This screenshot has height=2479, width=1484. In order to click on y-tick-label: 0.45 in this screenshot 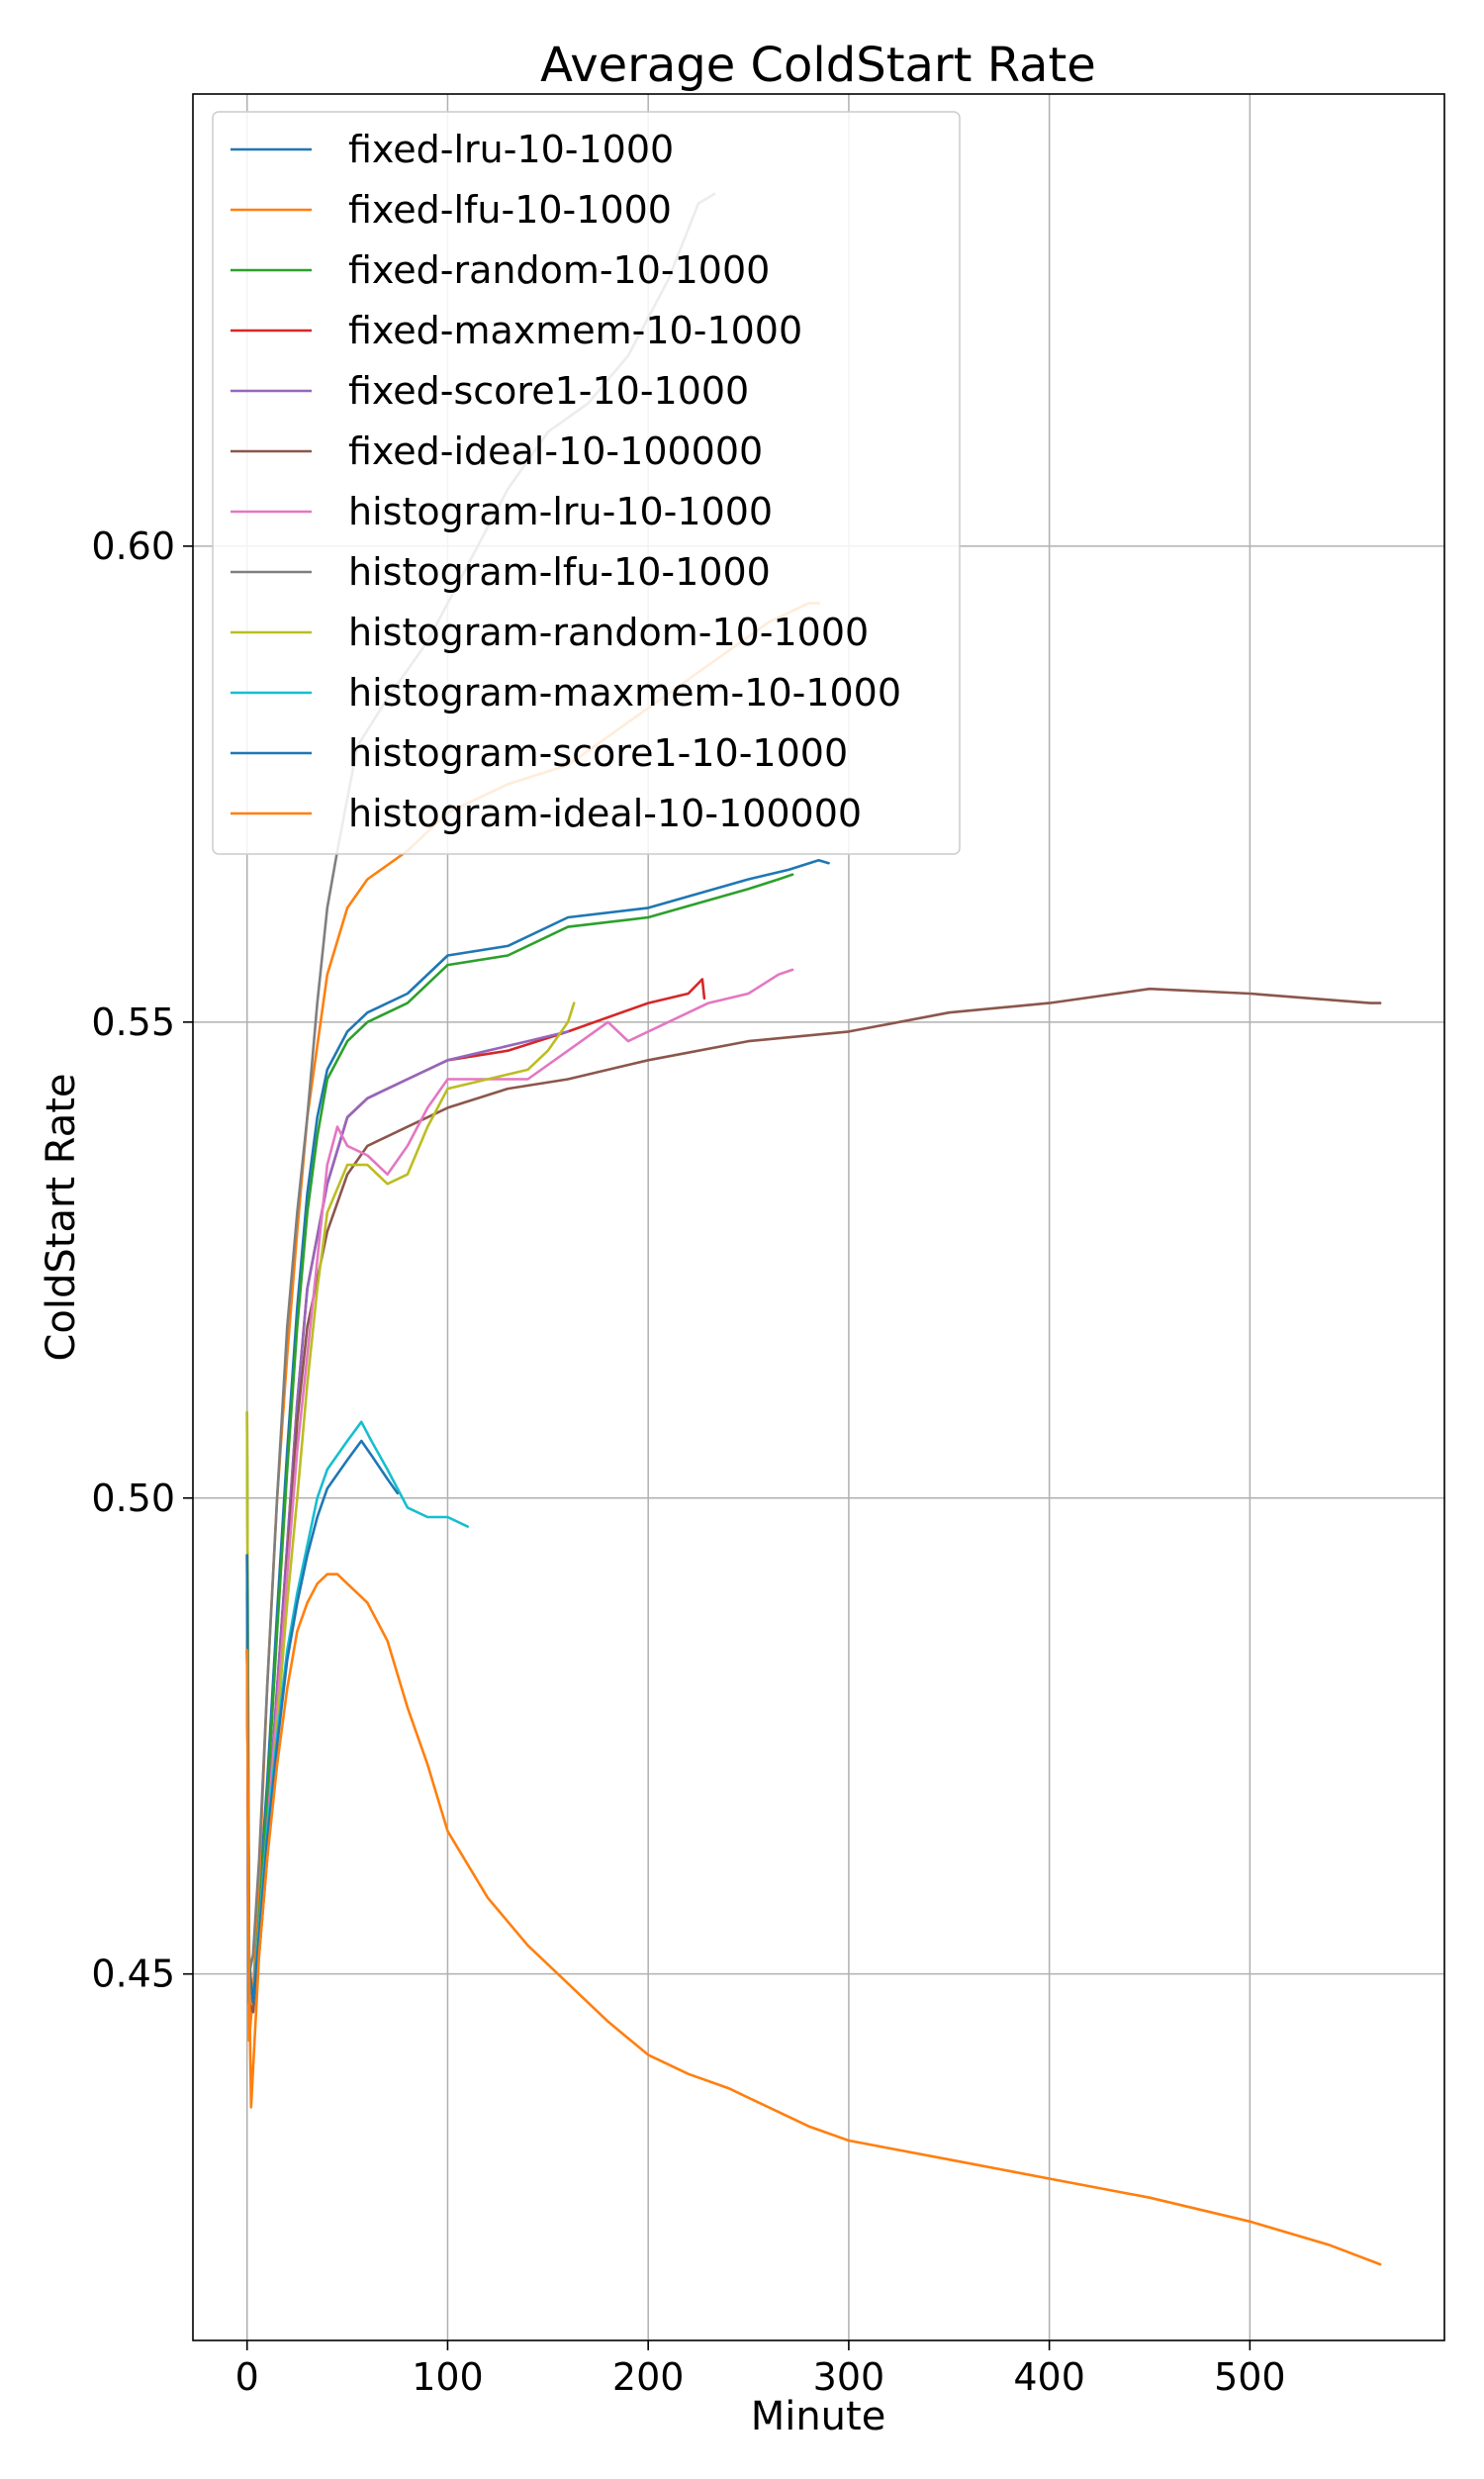, I will do `click(133, 1975)`.